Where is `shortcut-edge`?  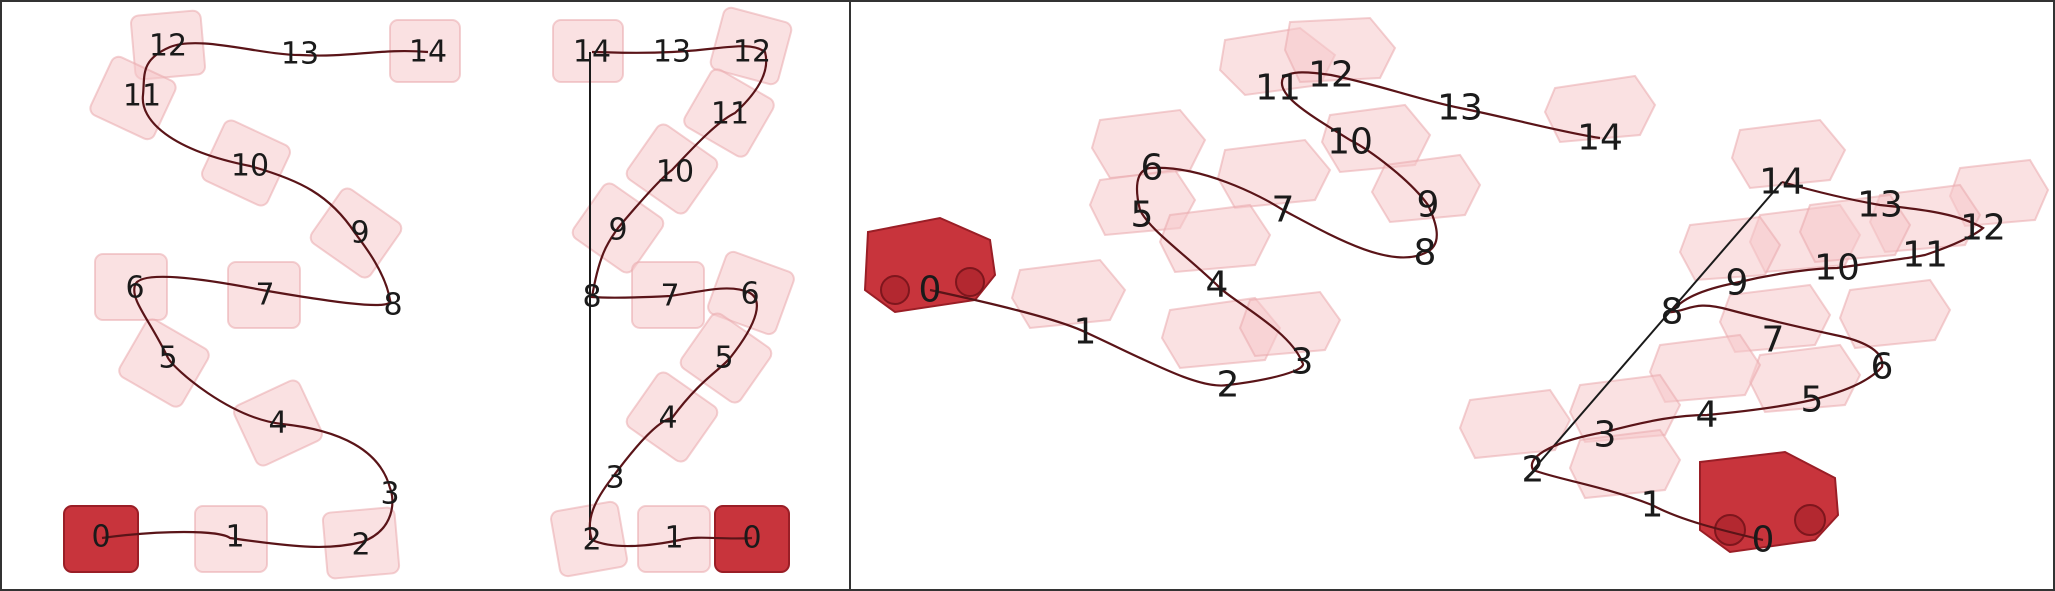
shortcut-edge is located at coordinates (1657, 326).